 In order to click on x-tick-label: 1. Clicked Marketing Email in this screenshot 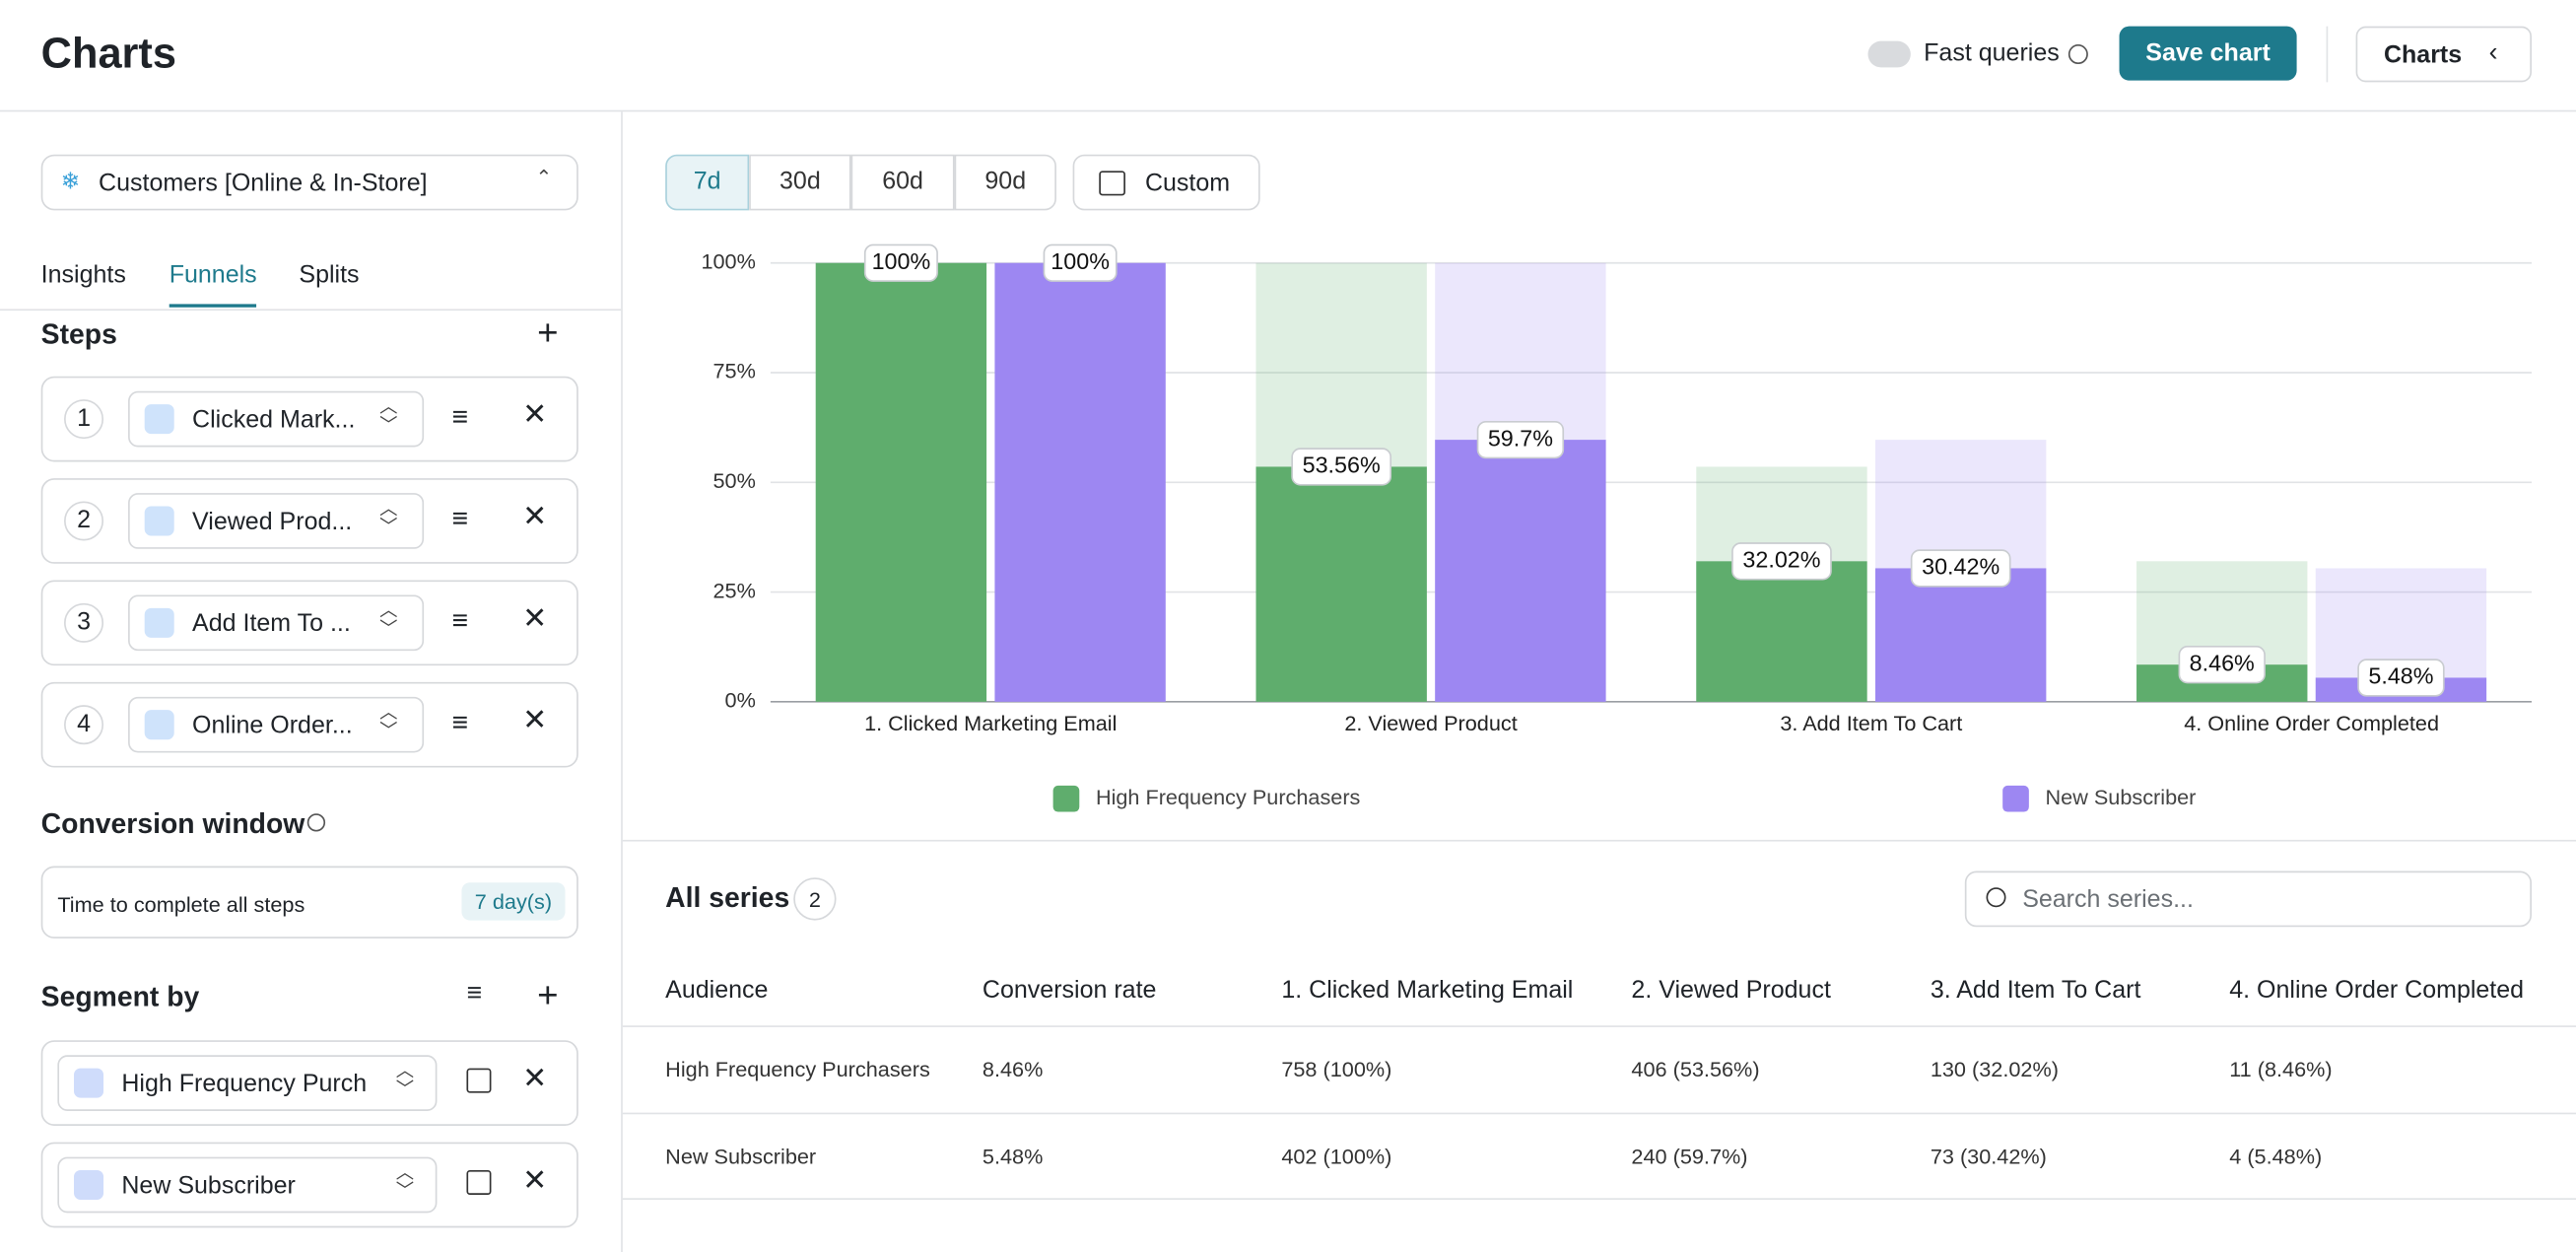, I will do `click(990, 723)`.